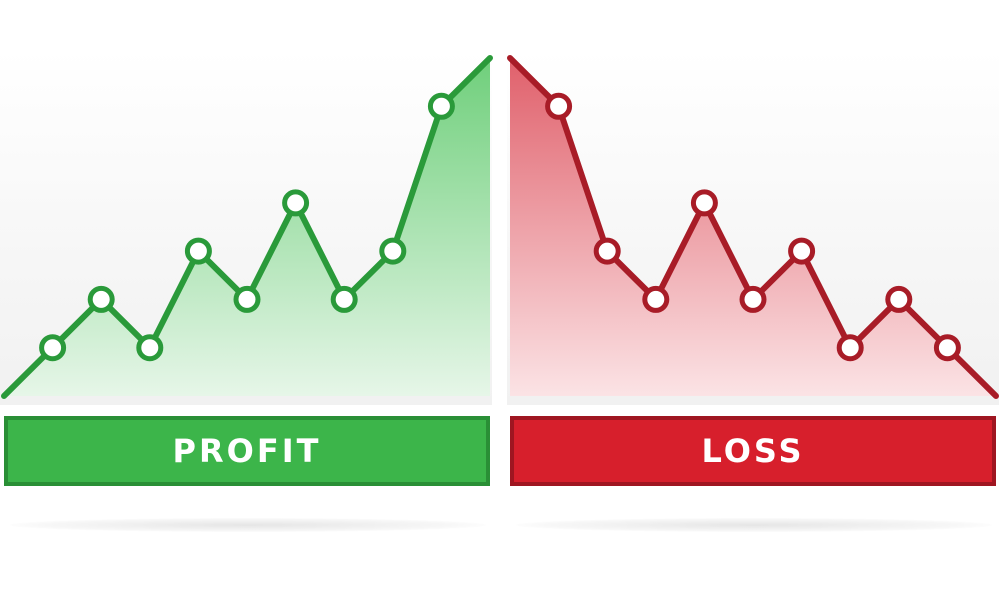 Image resolution: width=999 pixels, height=589 pixels. I want to click on profit-banner: PROFIT, so click(247, 451).